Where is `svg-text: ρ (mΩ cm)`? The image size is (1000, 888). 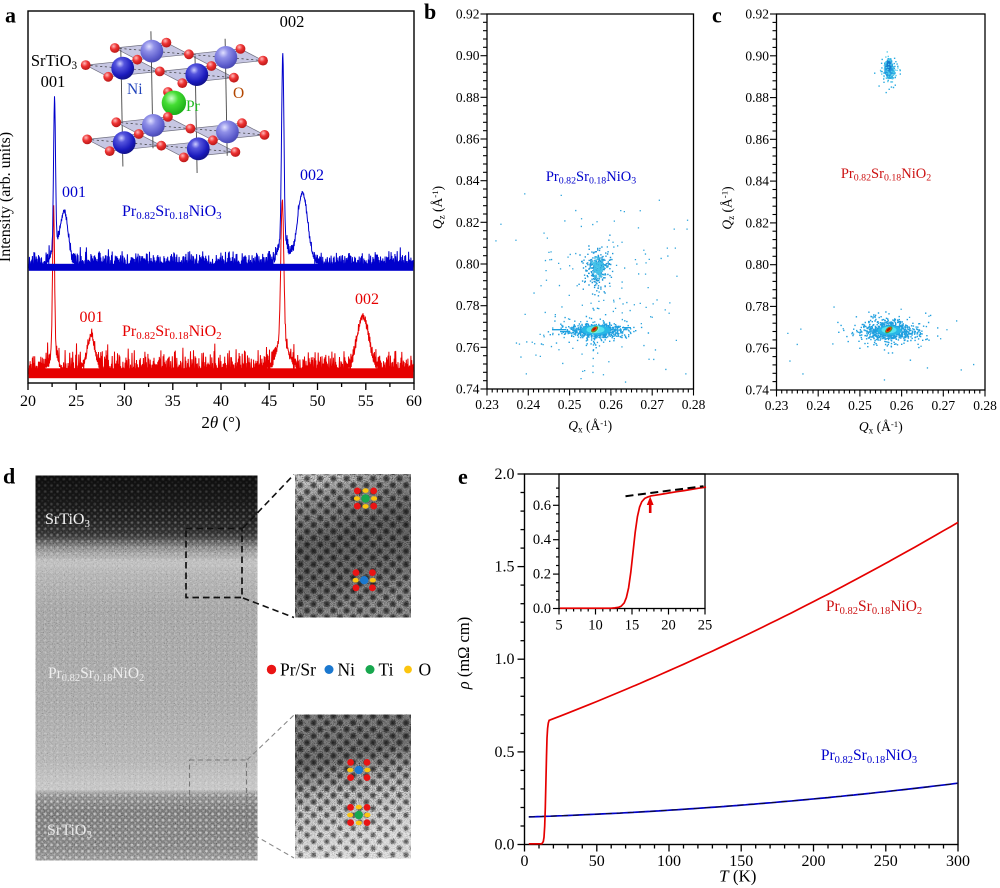
svg-text: ρ (mΩ cm) is located at coordinates (463, 653).